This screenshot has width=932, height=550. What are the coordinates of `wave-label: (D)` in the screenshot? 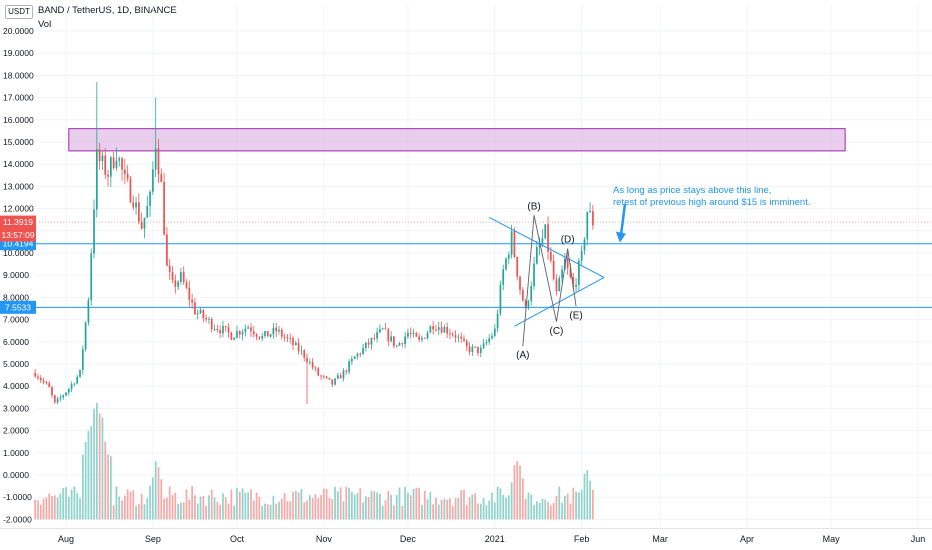 It's located at (568, 240).